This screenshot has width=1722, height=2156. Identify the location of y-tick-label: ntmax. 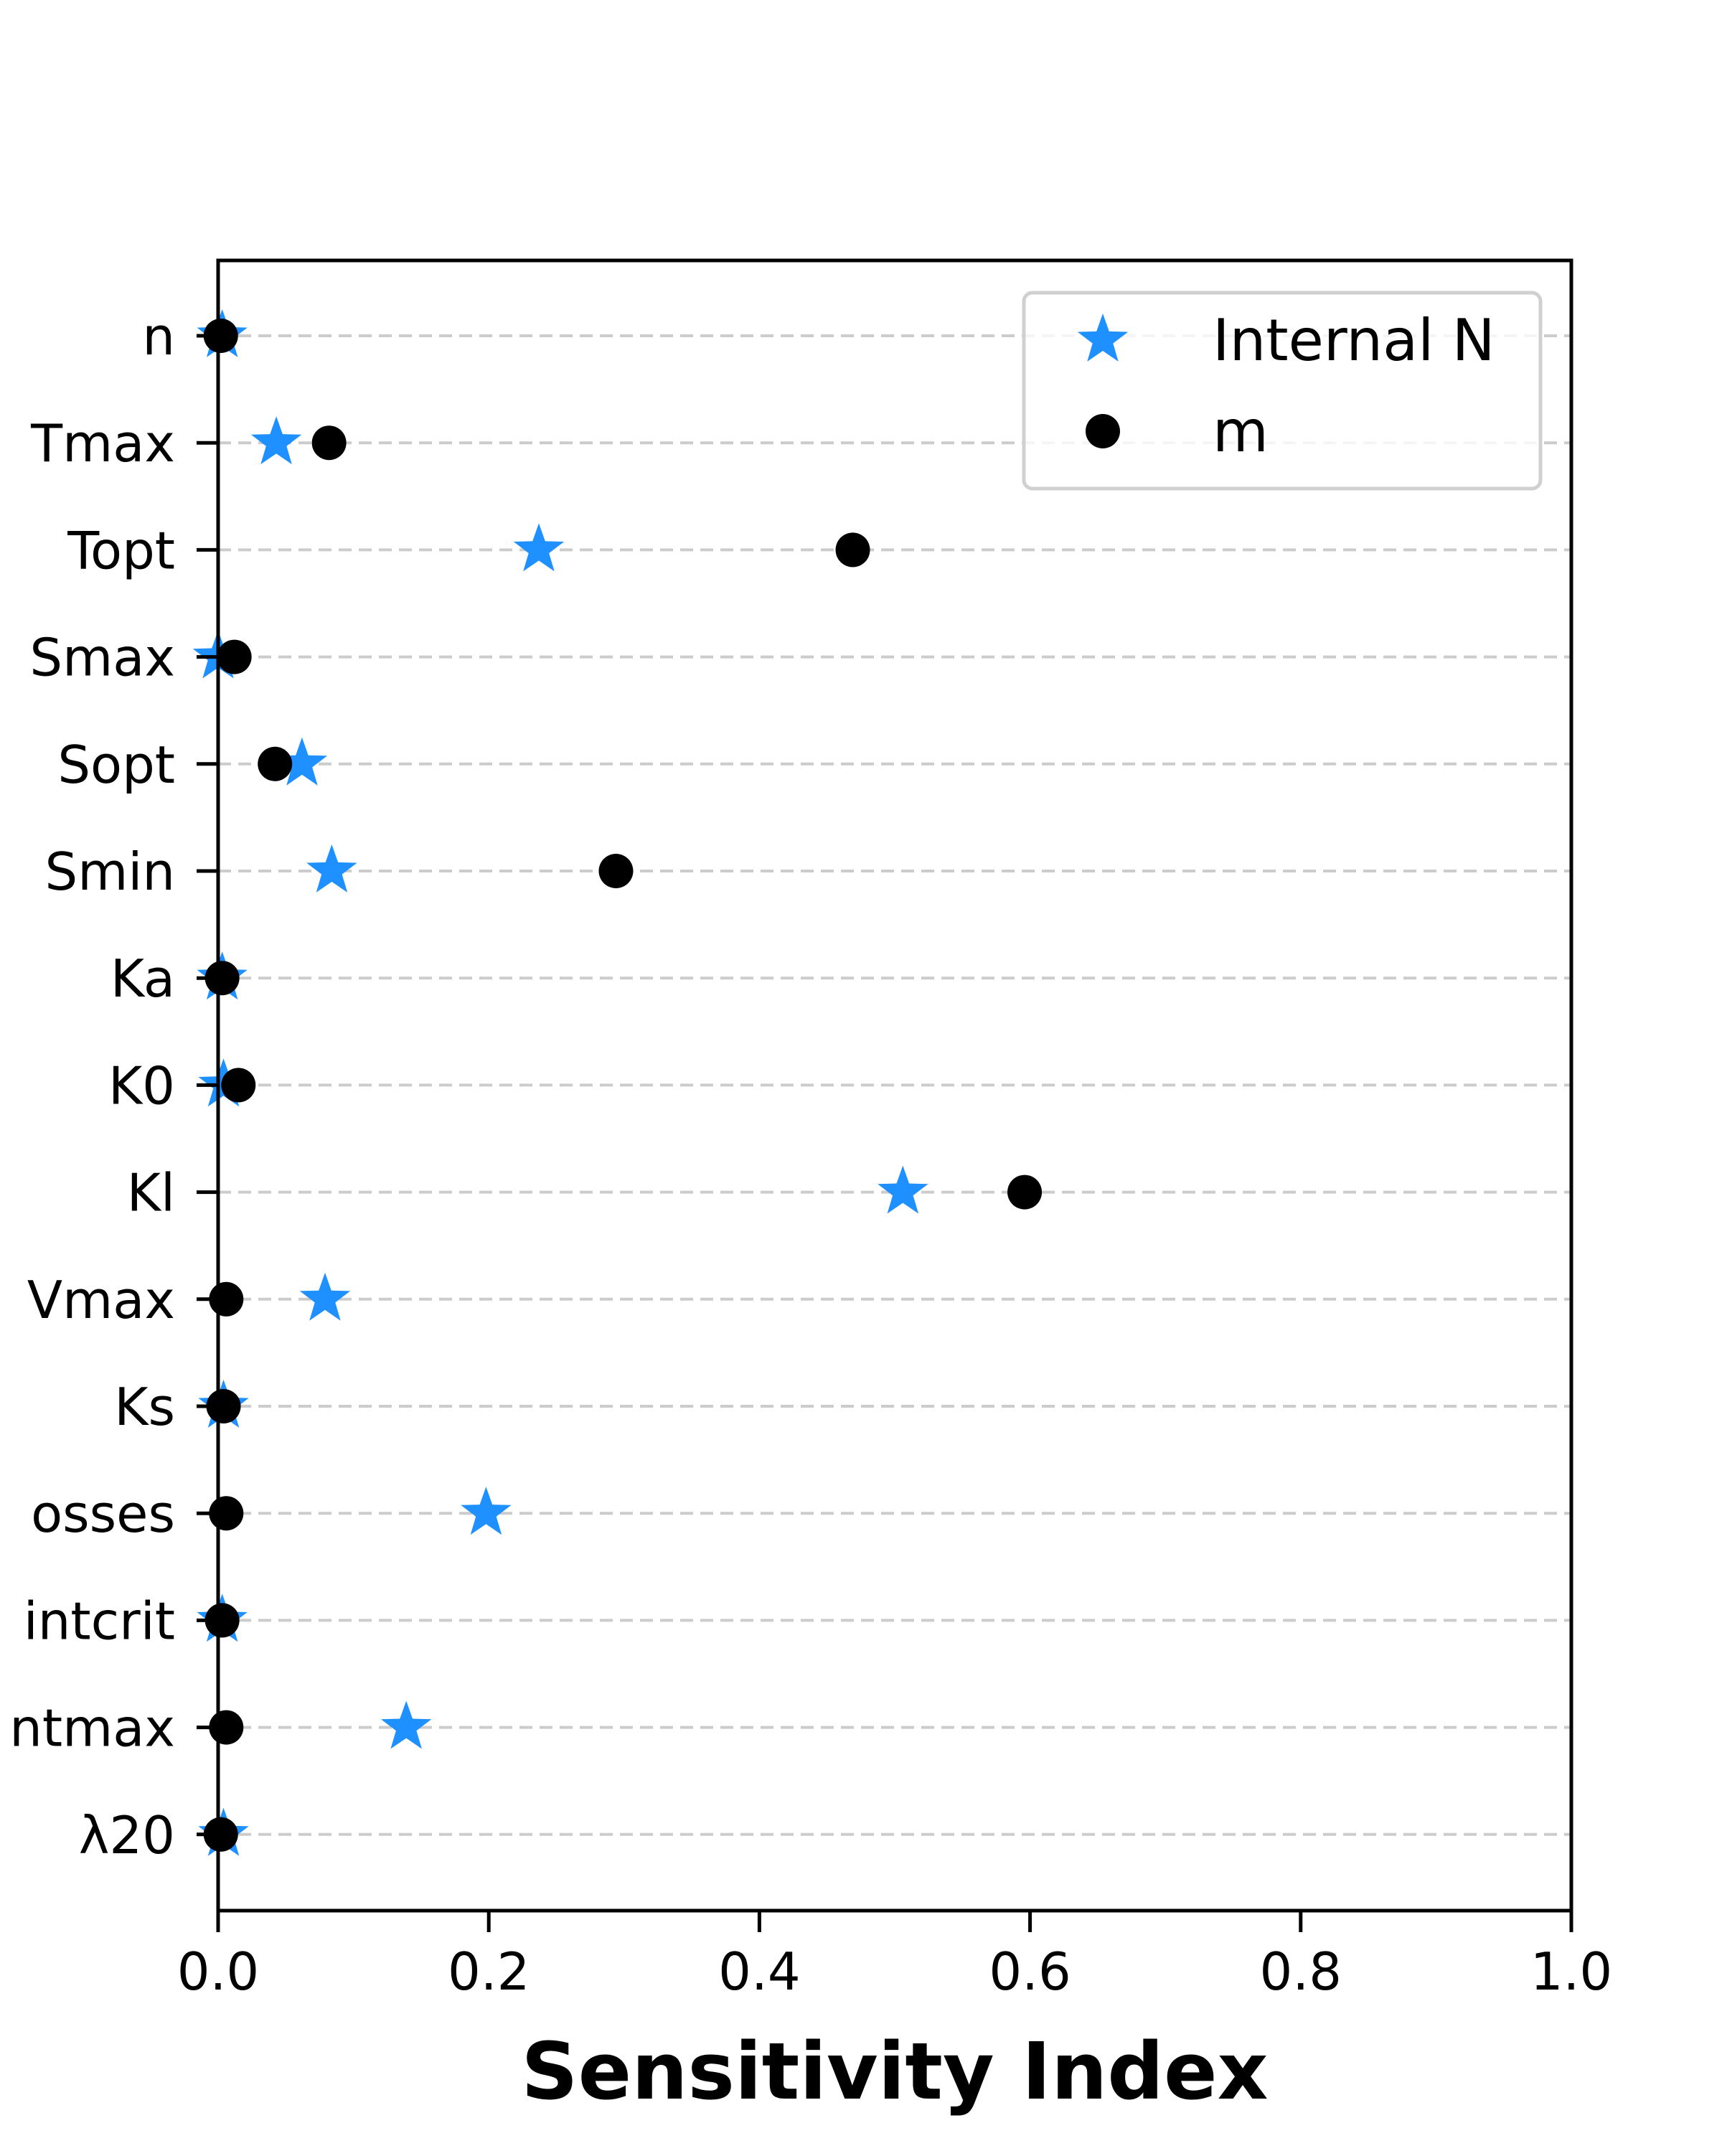
(92, 1729).